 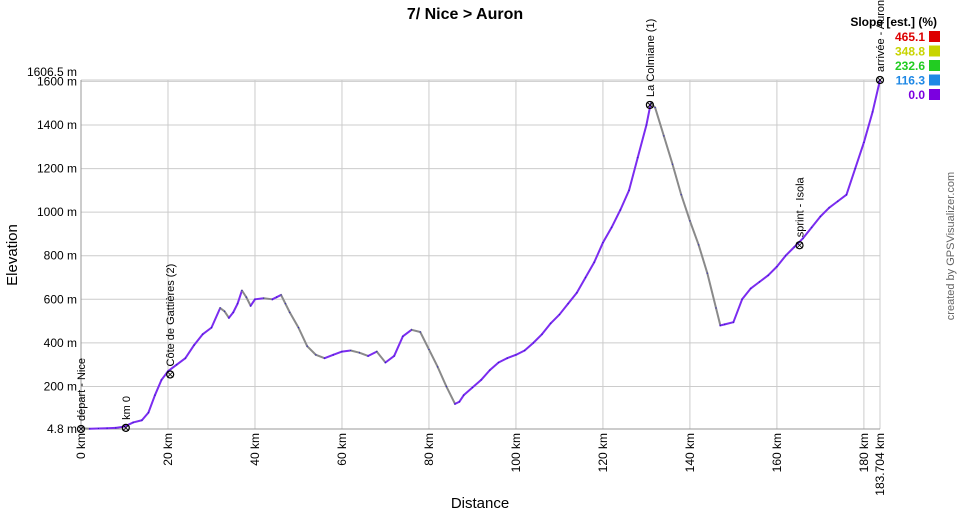 What do you see at coordinates (911, 81) in the screenshot?
I see `legend-value: 116.3` at bounding box center [911, 81].